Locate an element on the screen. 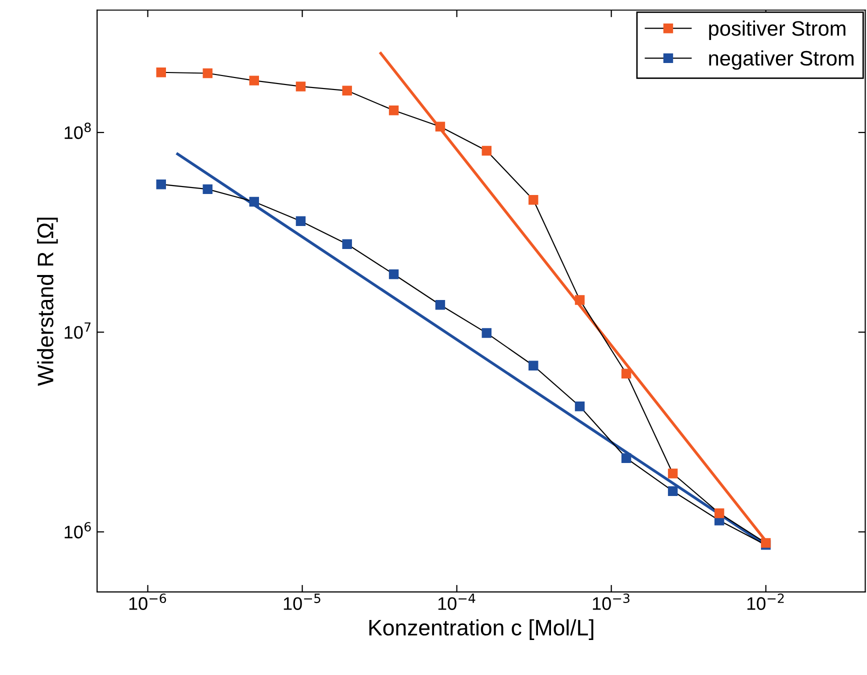 The image size is (867, 675). x-tick-label: 10$^{−4}$ is located at coordinates (457, 602).